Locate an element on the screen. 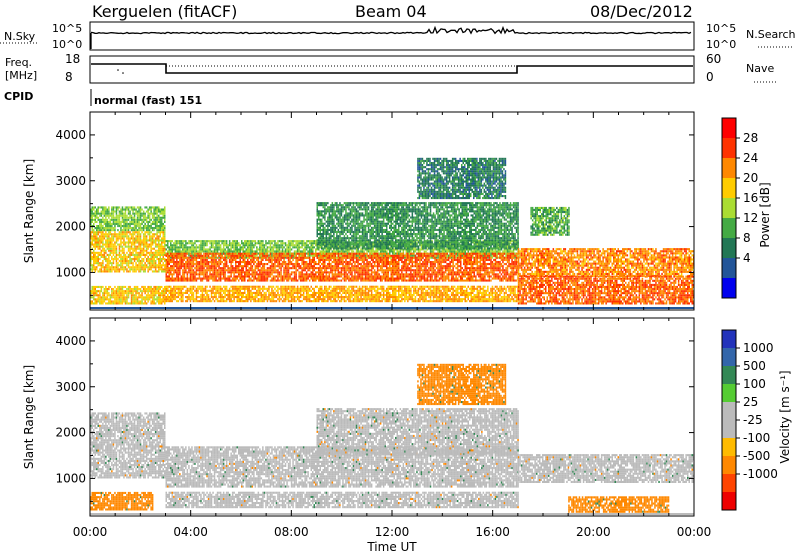 The height and width of the screenshot is (554, 800). nsky-tick-high: 10^5 is located at coordinates (67, 28).